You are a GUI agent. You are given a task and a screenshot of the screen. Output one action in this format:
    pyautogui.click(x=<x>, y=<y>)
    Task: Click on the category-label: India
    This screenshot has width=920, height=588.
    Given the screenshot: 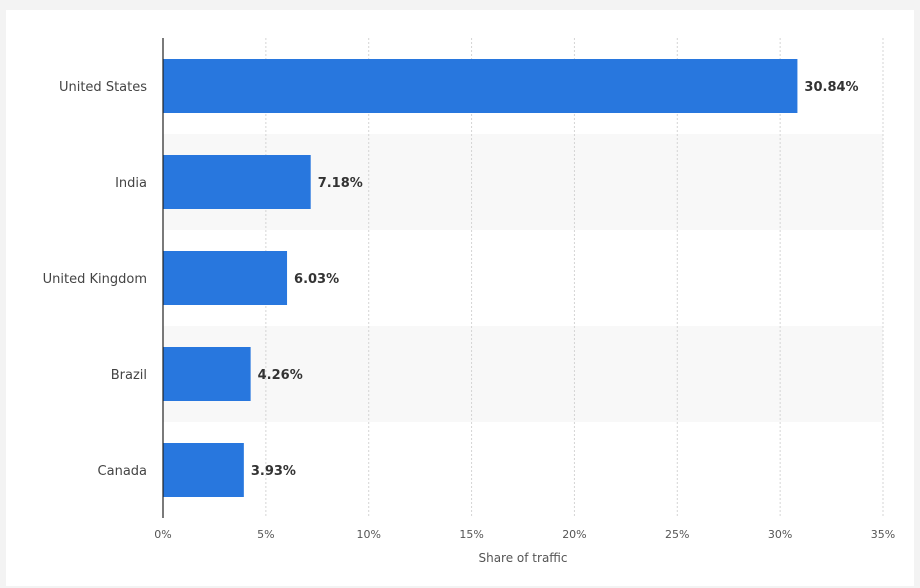 What is the action you would take?
    pyautogui.click(x=131, y=183)
    